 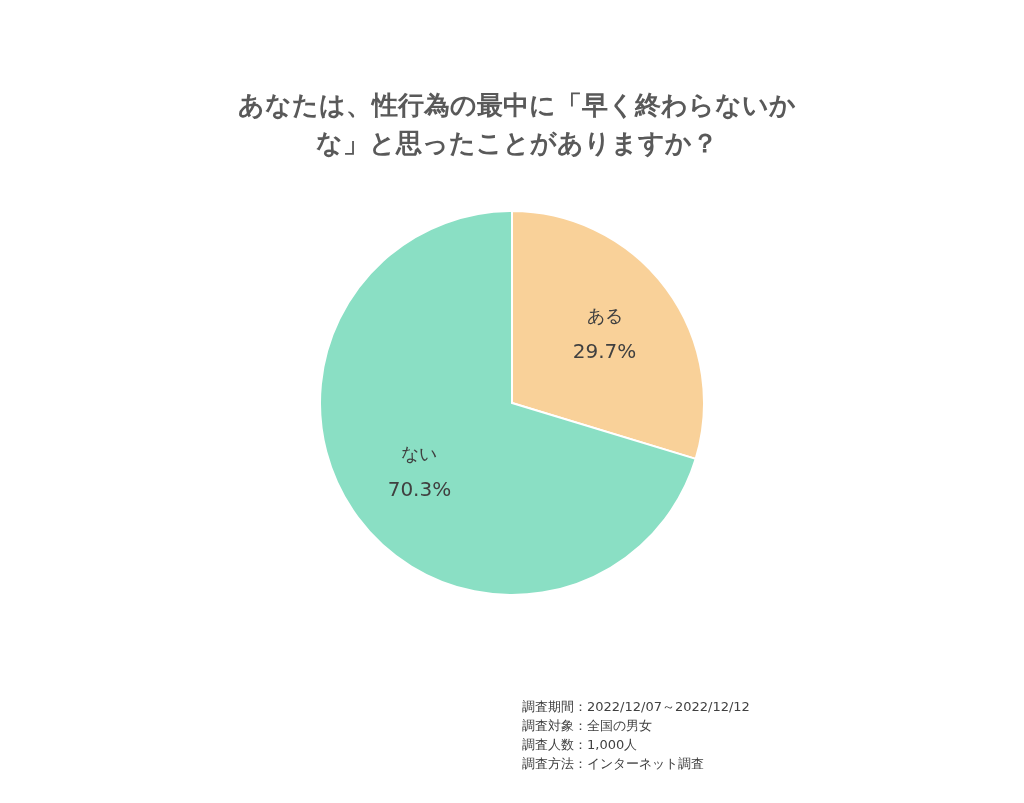 What do you see at coordinates (587, 726) in the screenshot?
I see `text: 調査対象：全国の男女` at bounding box center [587, 726].